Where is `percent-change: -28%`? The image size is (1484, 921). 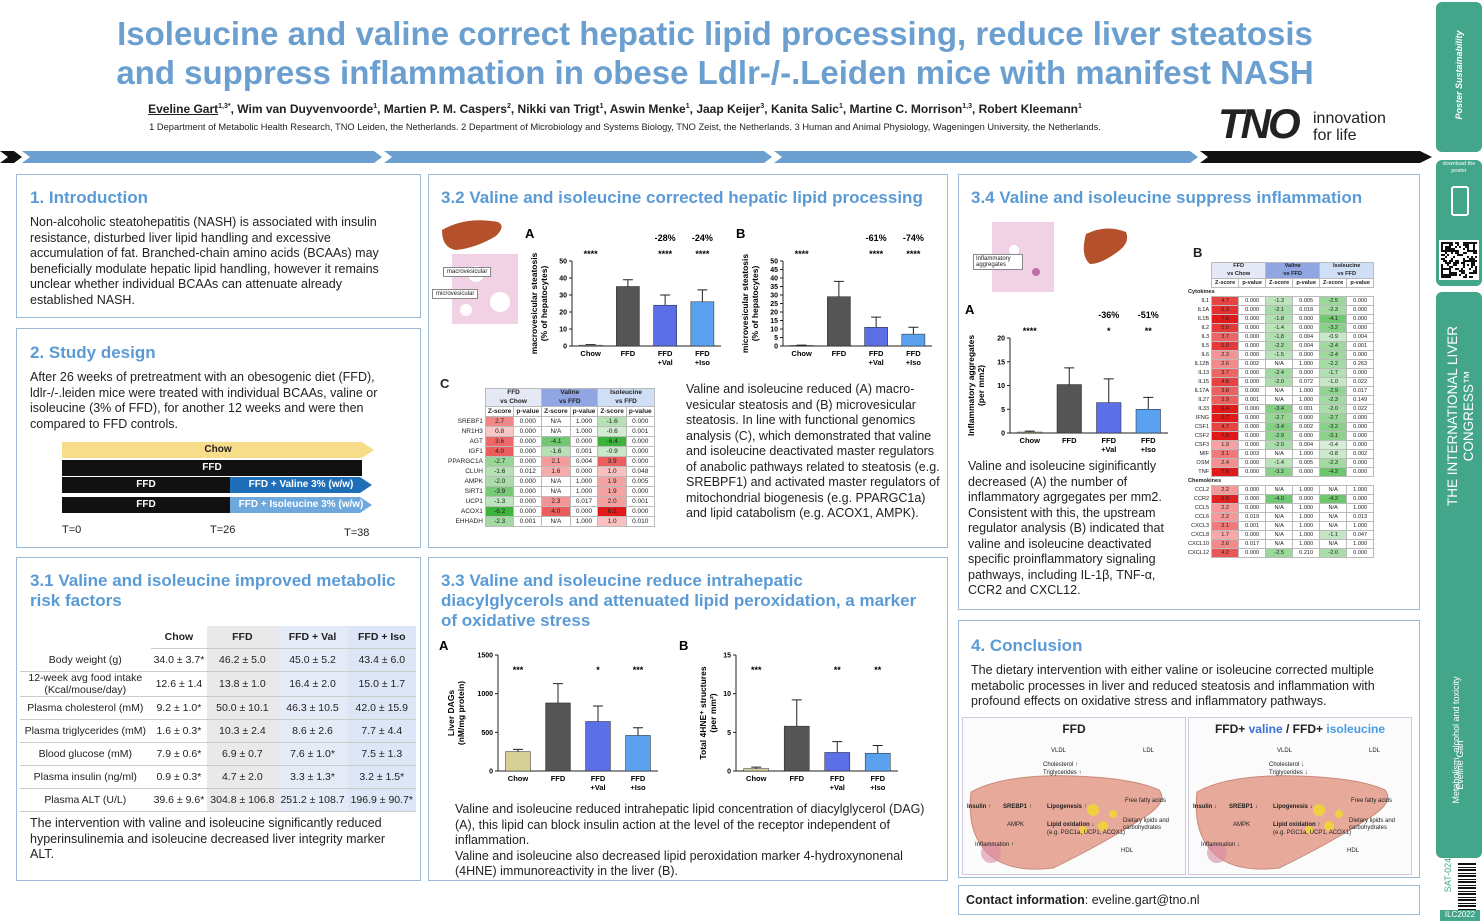 percent-change: -28% is located at coordinates (665, 238).